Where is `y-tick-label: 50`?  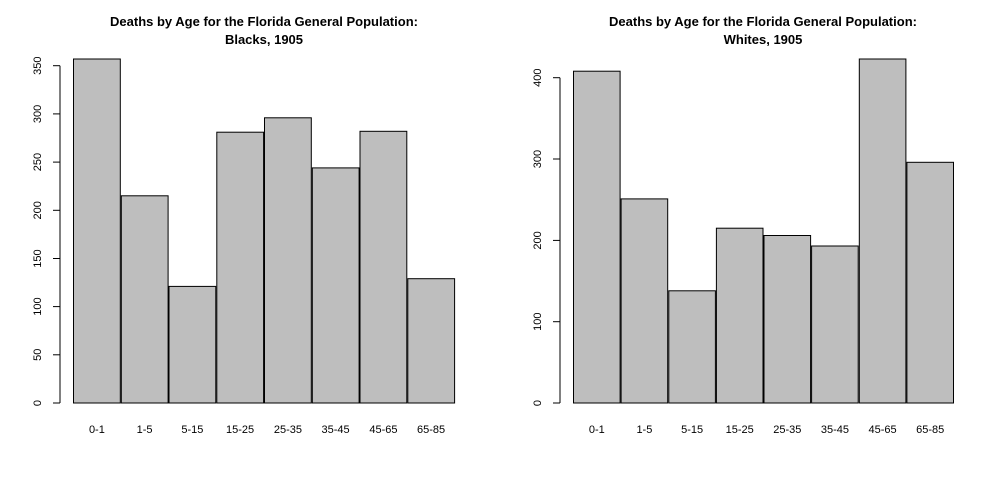 y-tick-label: 50 is located at coordinates (38, 355).